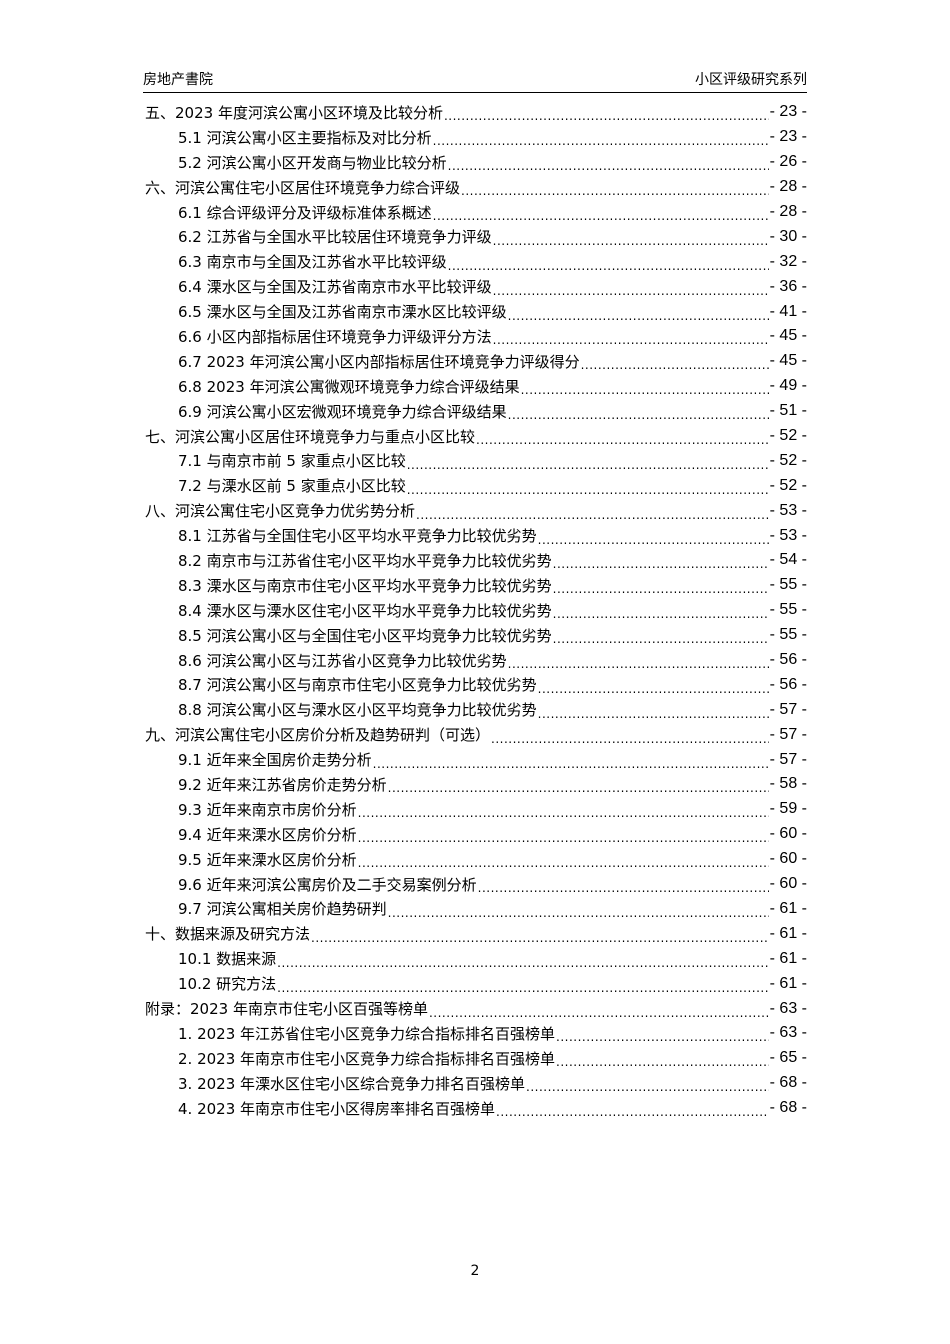 The width and height of the screenshot is (950, 1344). I want to click on toc-entry: 8.1 江苏省与全国住宅小区平均水平竞争力比较优劣势 - 53 -, so click(476, 535).